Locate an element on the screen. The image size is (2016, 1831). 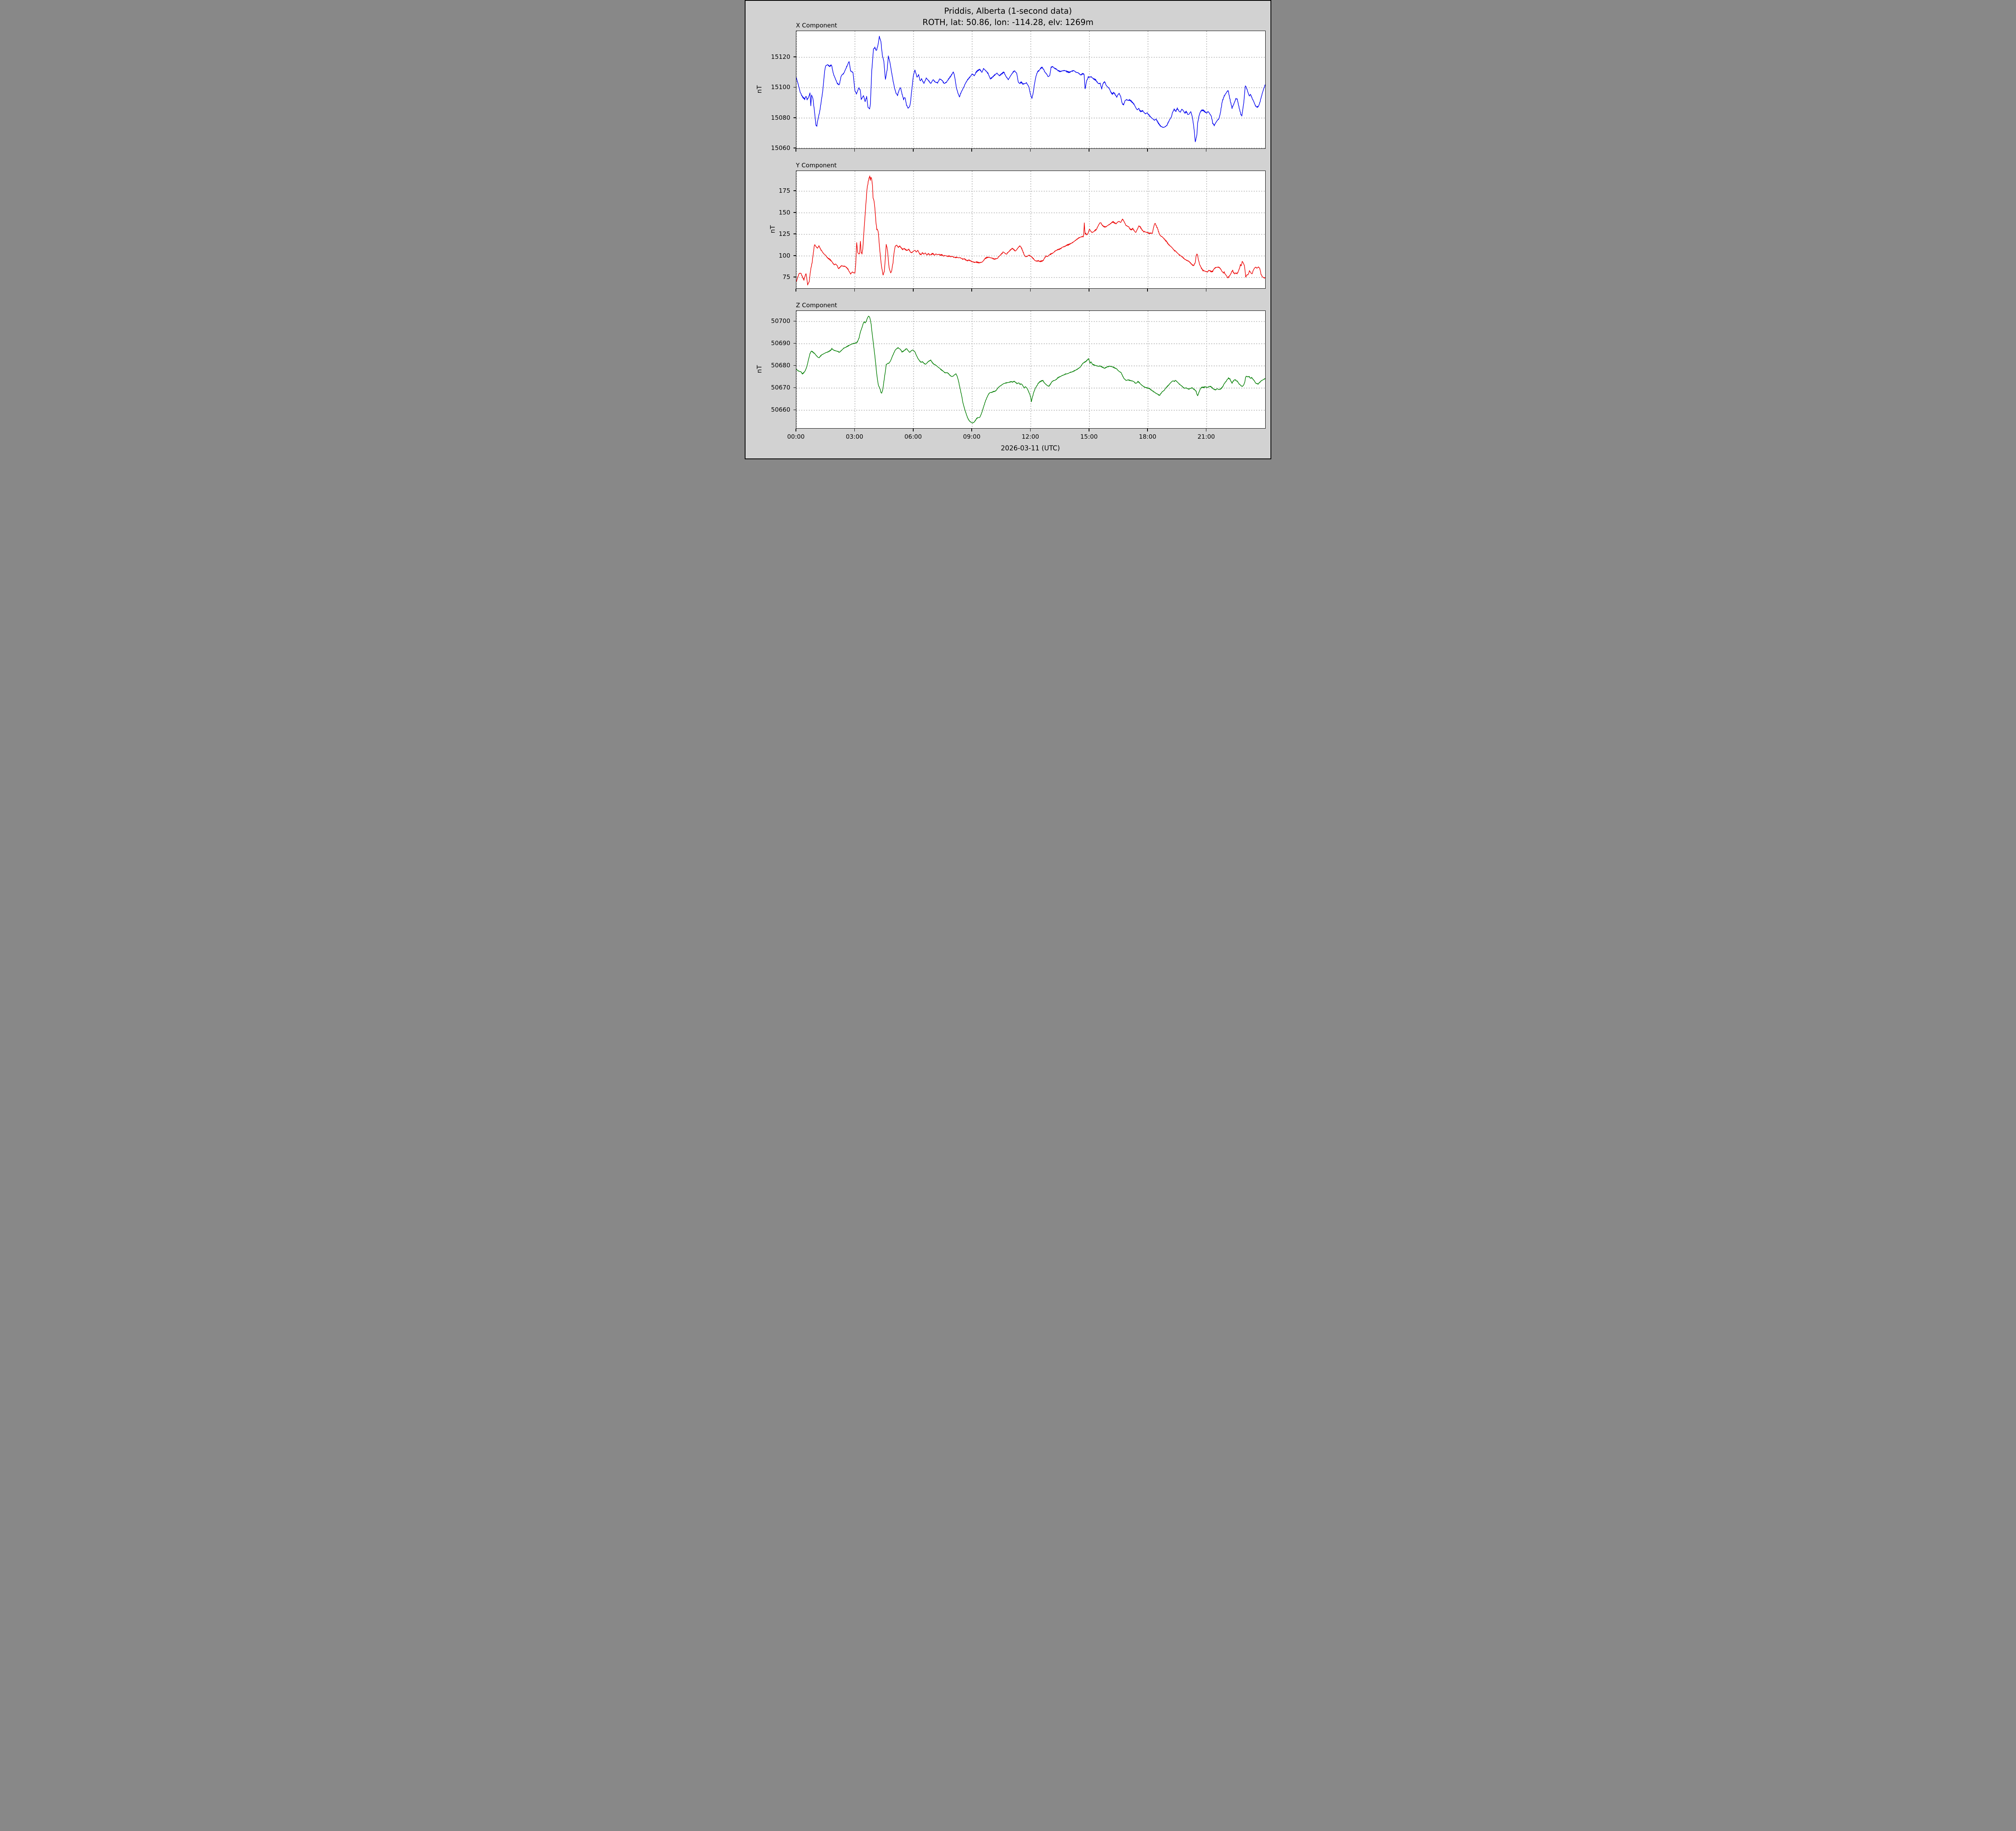
y-tick-label: 100 is located at coordinates (784, 255).